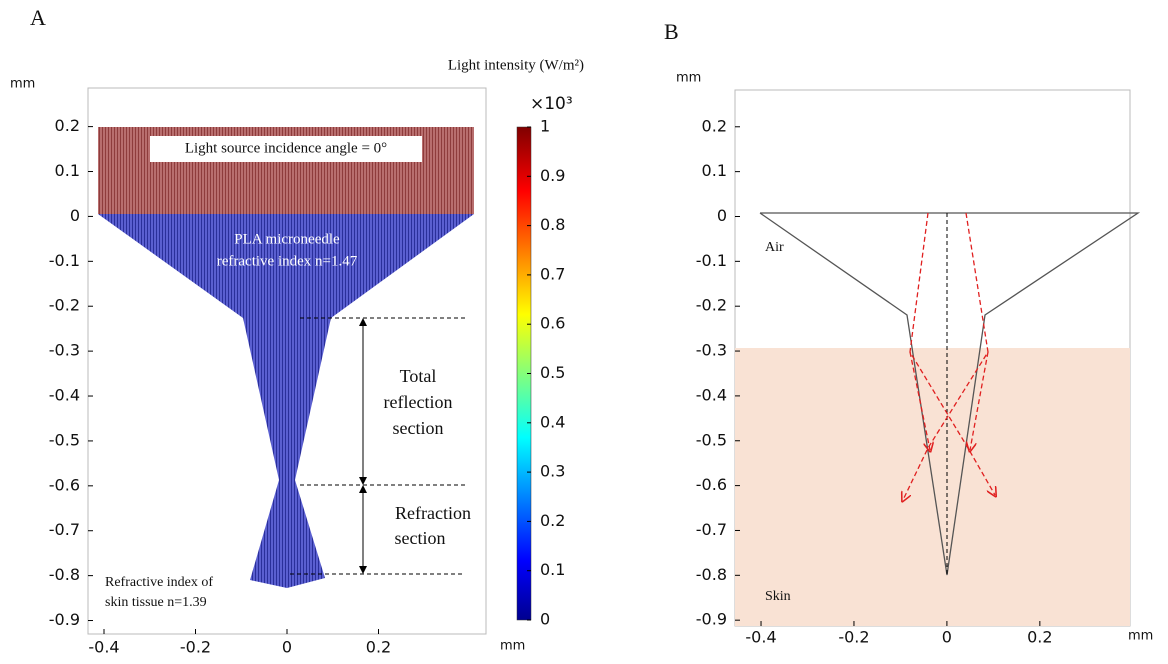  What do you see at coordinates (552, 273) in the screenshot?
I see `colorbar-tick-label: 0.7` at bounding box center [552, 273].